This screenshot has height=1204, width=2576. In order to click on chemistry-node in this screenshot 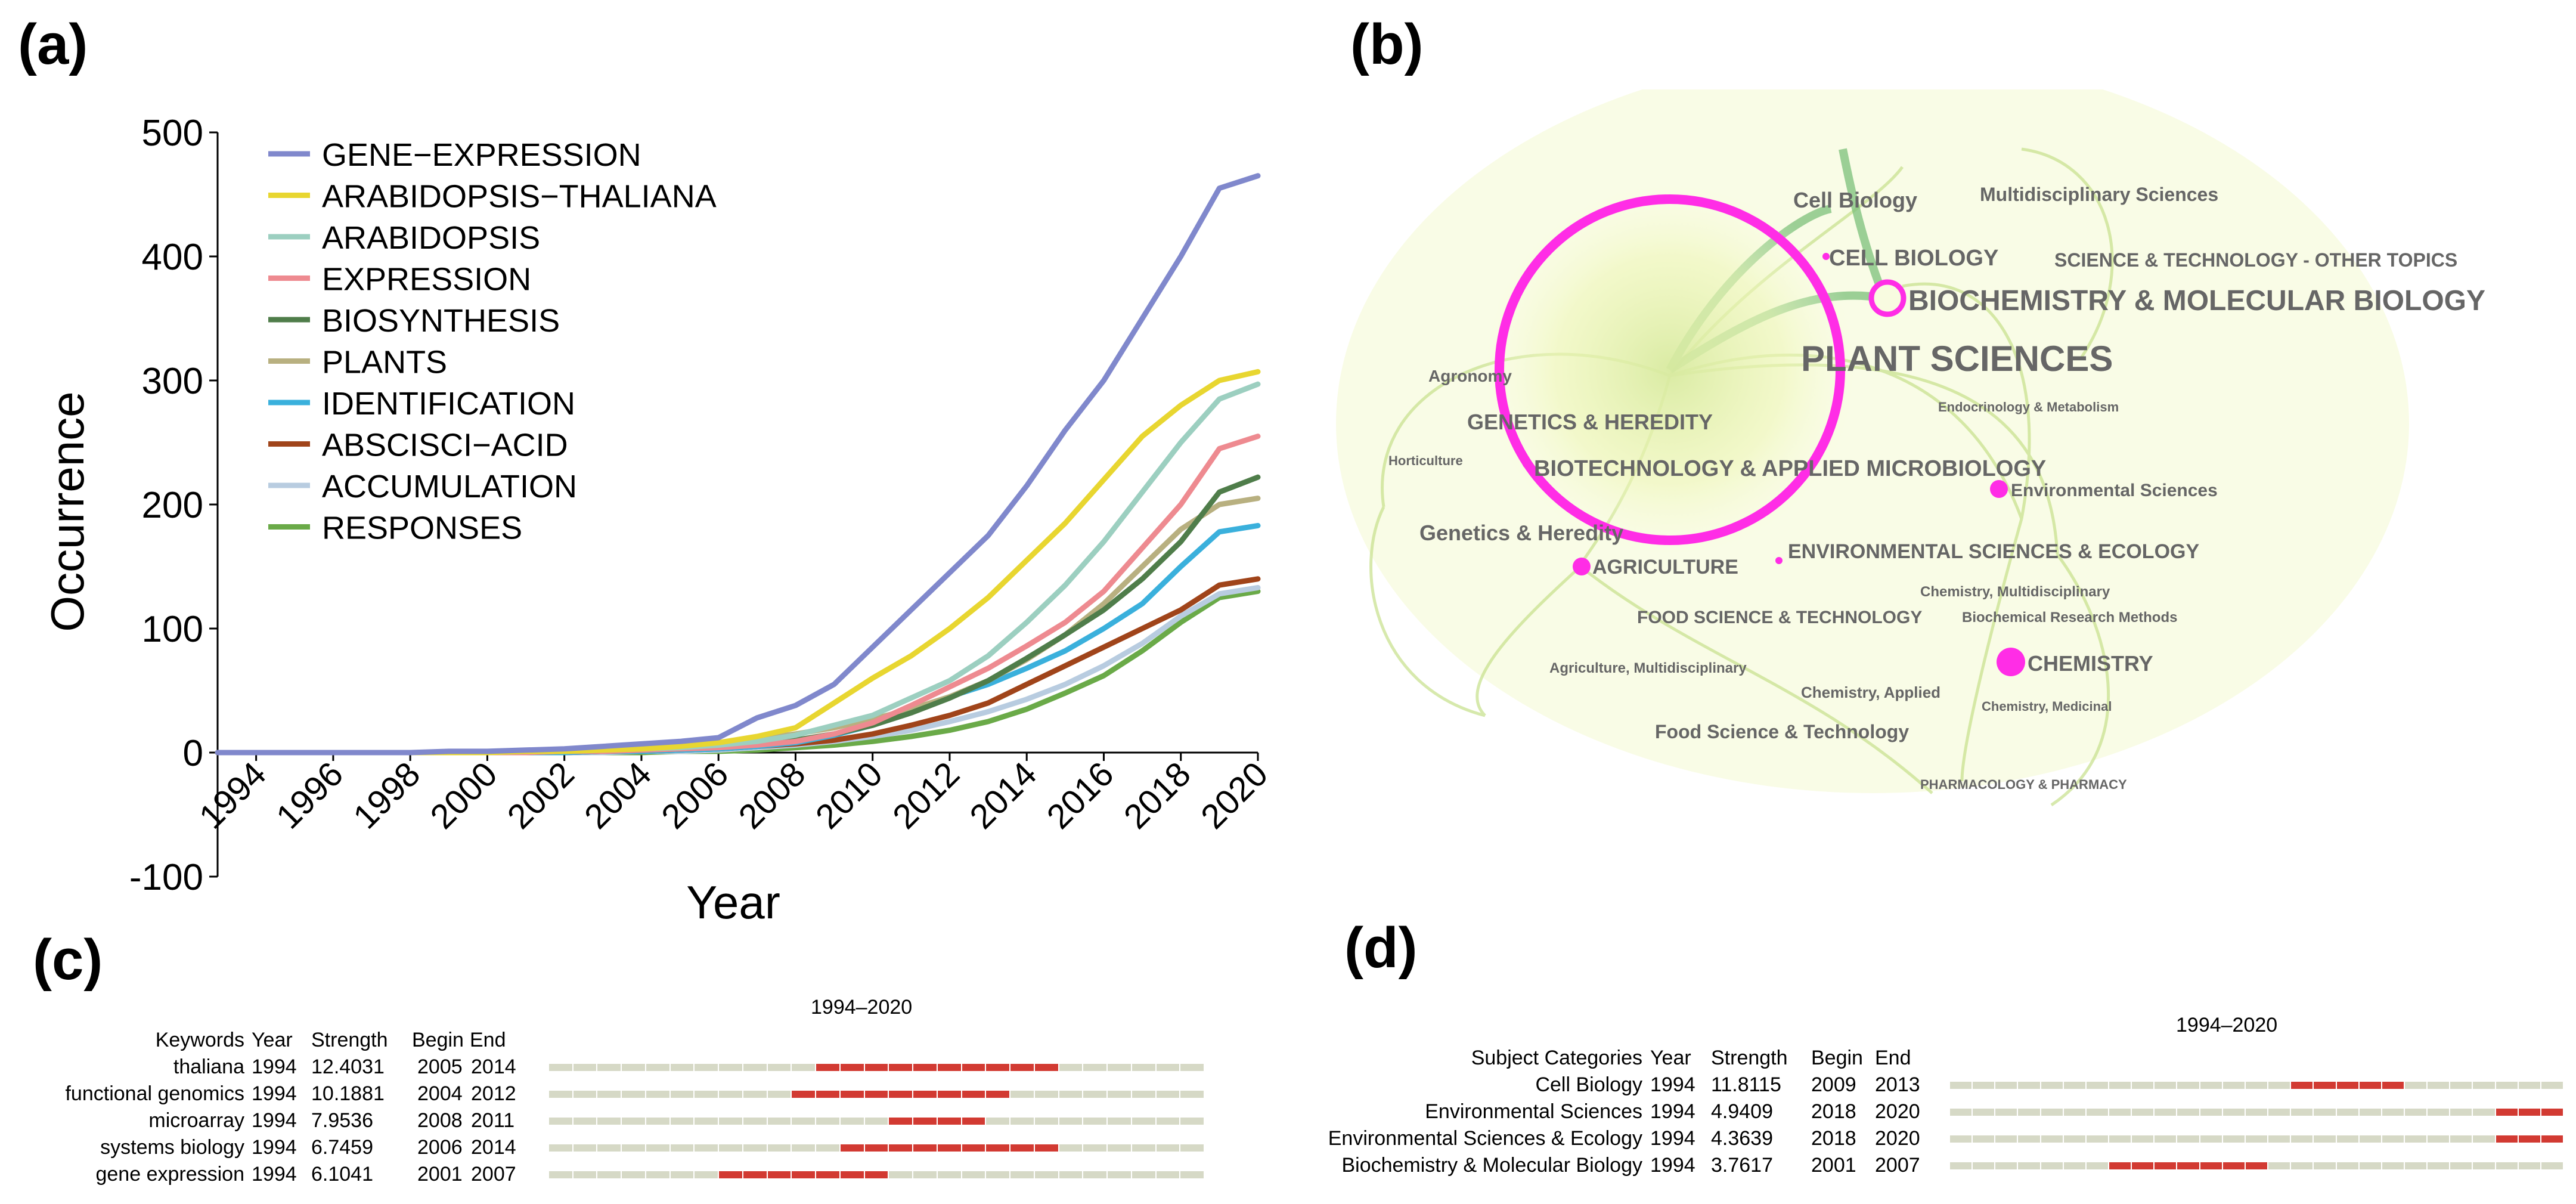, I will do `click(2011, 662)`.